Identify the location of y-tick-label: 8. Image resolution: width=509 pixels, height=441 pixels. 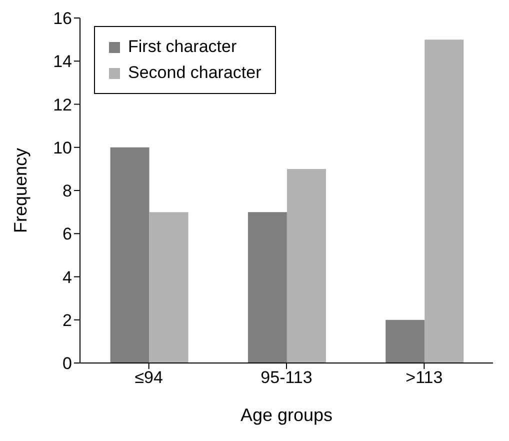
(67, 191).